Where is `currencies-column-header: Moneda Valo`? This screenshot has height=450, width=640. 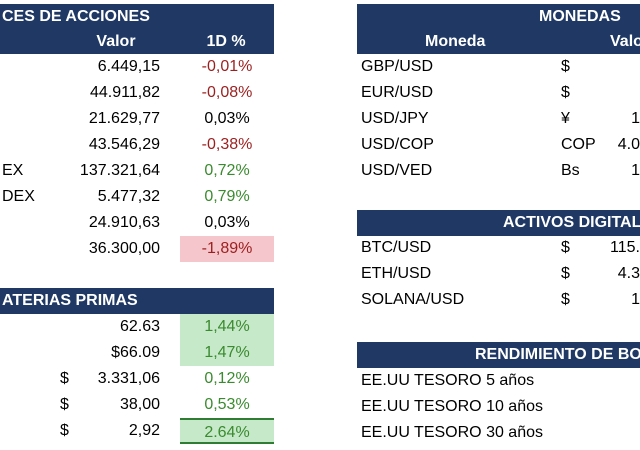
currencies-column-header: Moneda Valo is located at coordinates (498, 42).